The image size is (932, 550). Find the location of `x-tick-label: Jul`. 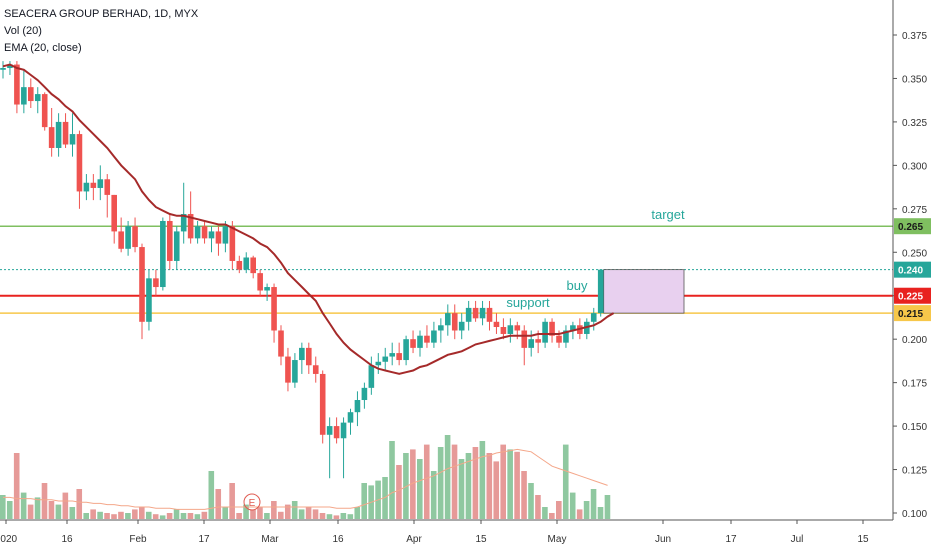

x-tick-label: Jul is located at coordinates (797, 539).